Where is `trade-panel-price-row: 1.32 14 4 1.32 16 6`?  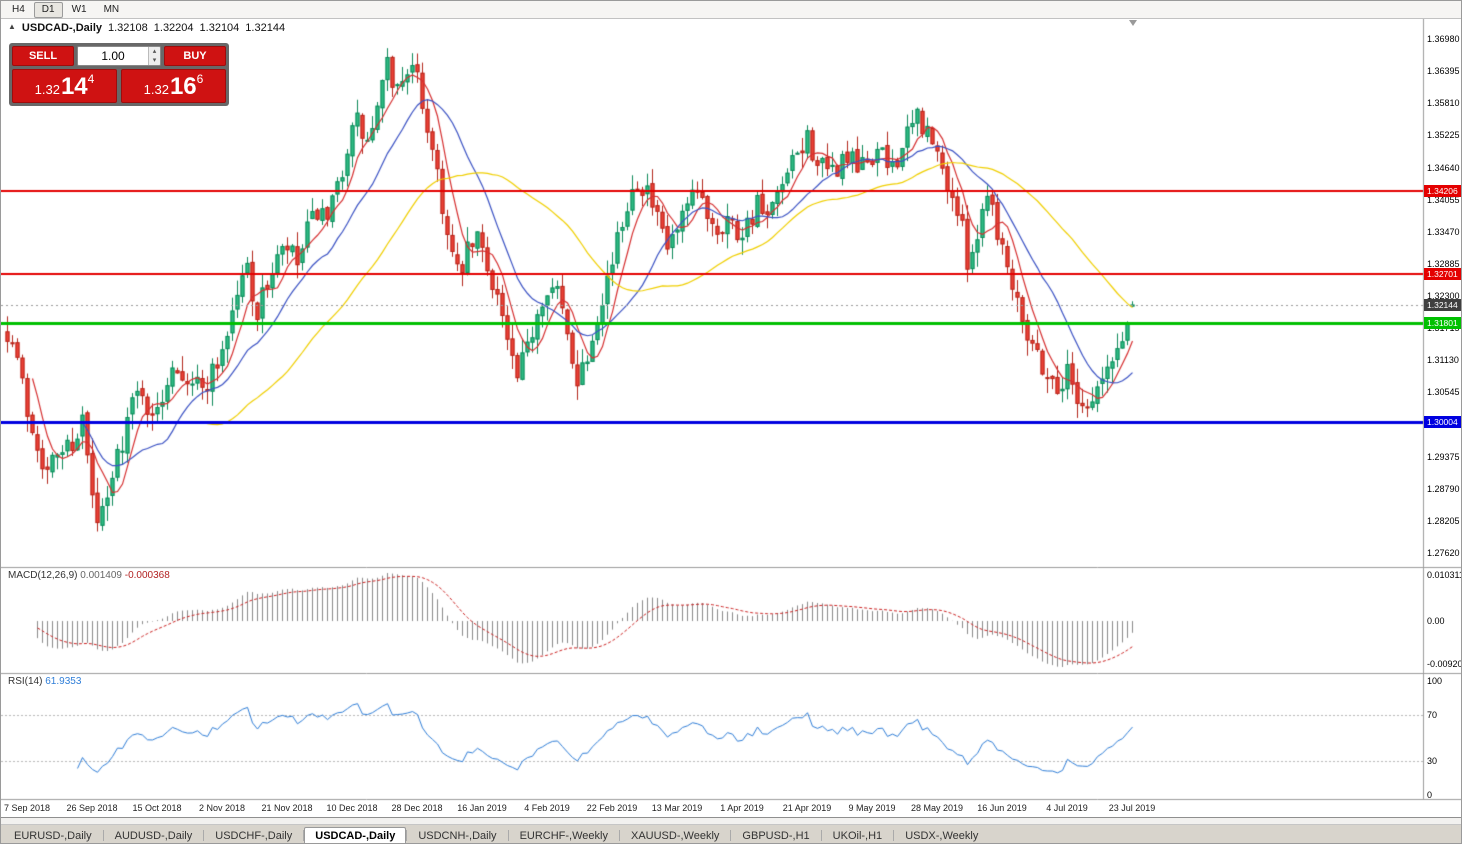 trade-panel-price-row: 1.32 14 4 1.32 16 6 is located at coordinates (119, 86).